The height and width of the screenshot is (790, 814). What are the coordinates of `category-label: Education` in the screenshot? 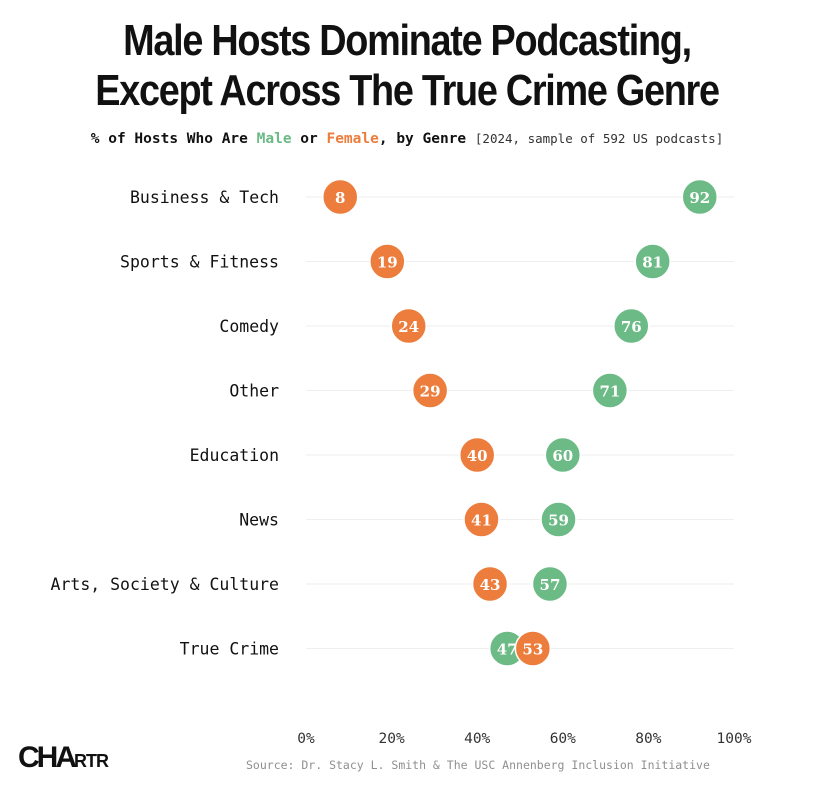 It's located at (234, 455).